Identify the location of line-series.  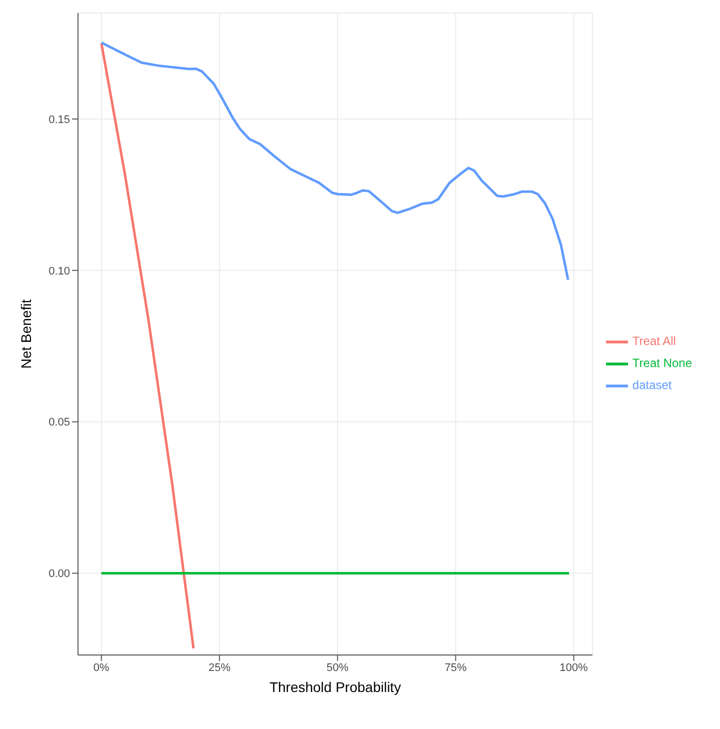
(147, 346).